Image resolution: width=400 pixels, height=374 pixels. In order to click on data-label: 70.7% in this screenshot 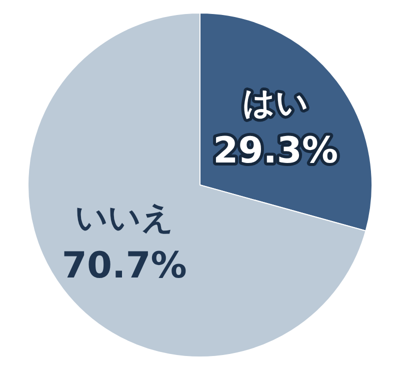, I will do `click(124, 266)`.